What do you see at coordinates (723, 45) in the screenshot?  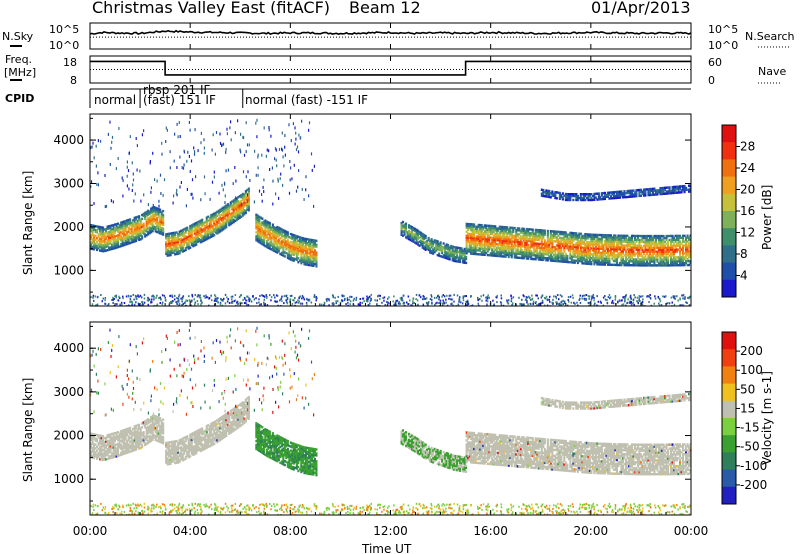 I see `noise-ylabel-bottom-right: 10^0` at bounding box center [723, 45].